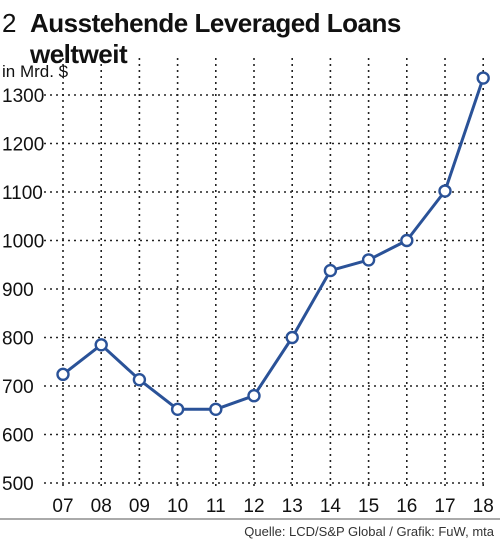  I want to click on x-tick-label: 08, so click(101, 506).